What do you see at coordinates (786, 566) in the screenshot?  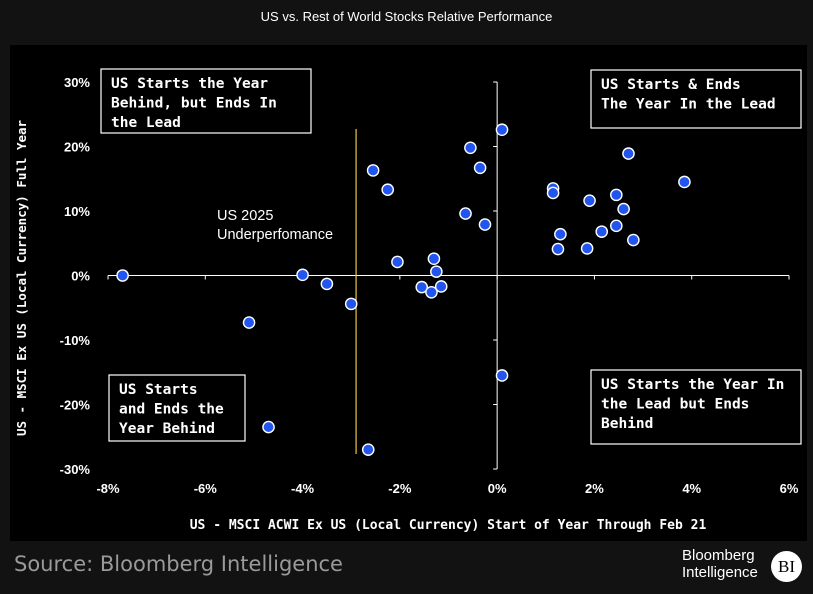 I see `brand-mark-icon: BI` at bounding box center [786, 566].